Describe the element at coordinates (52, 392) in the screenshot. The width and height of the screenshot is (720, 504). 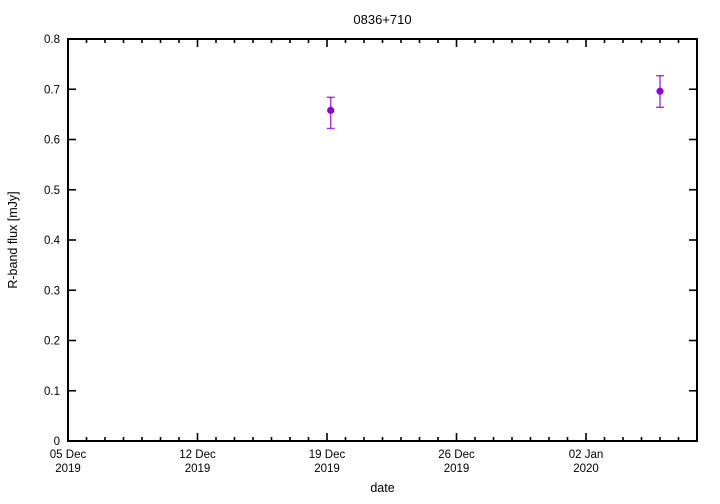
I see `y-tick-label: 0.1` at that location.